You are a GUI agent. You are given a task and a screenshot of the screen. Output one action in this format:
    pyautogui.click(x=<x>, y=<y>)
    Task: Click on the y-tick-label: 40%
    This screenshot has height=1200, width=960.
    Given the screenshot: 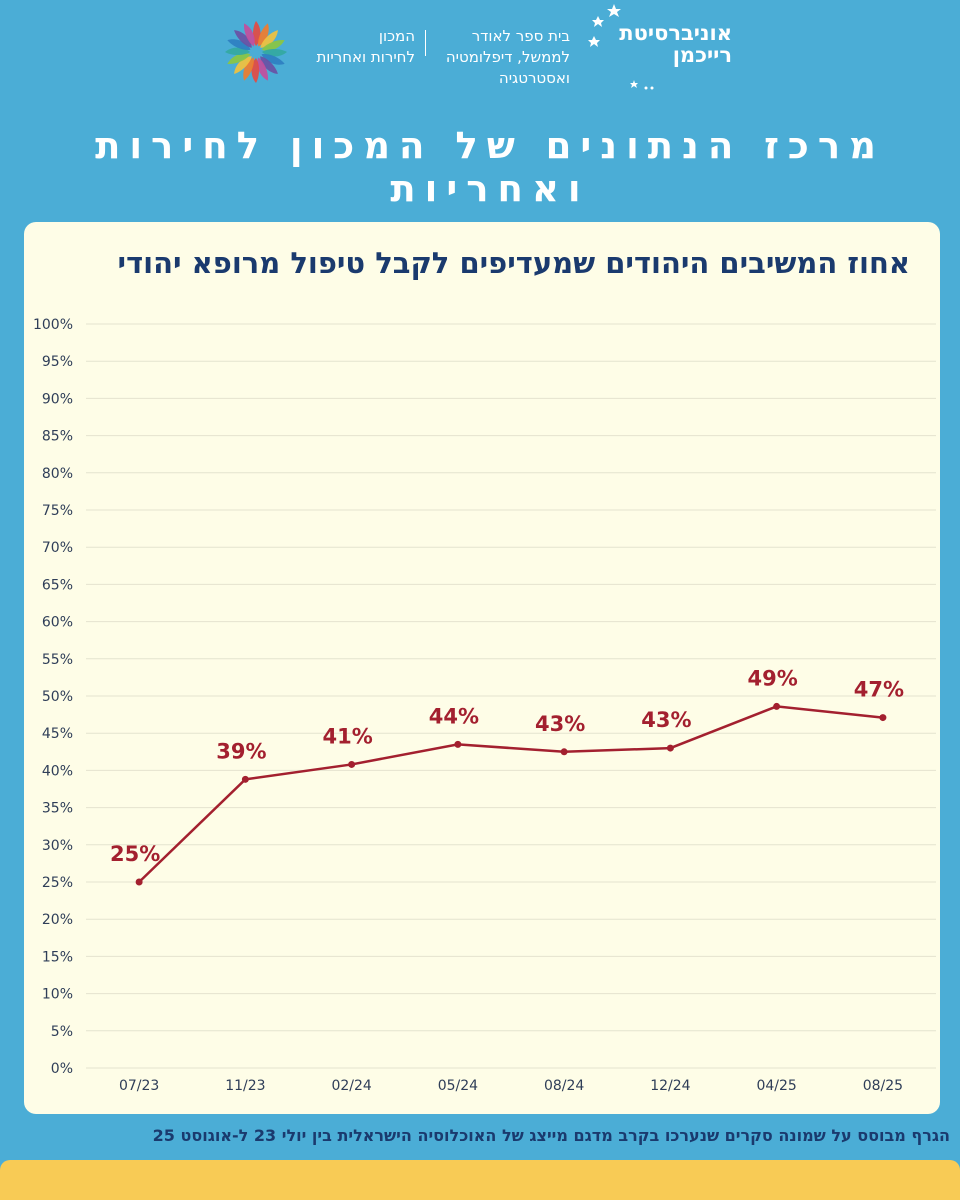 What is the action you would take?
    pyautogui.click(x=57, y=771)
    